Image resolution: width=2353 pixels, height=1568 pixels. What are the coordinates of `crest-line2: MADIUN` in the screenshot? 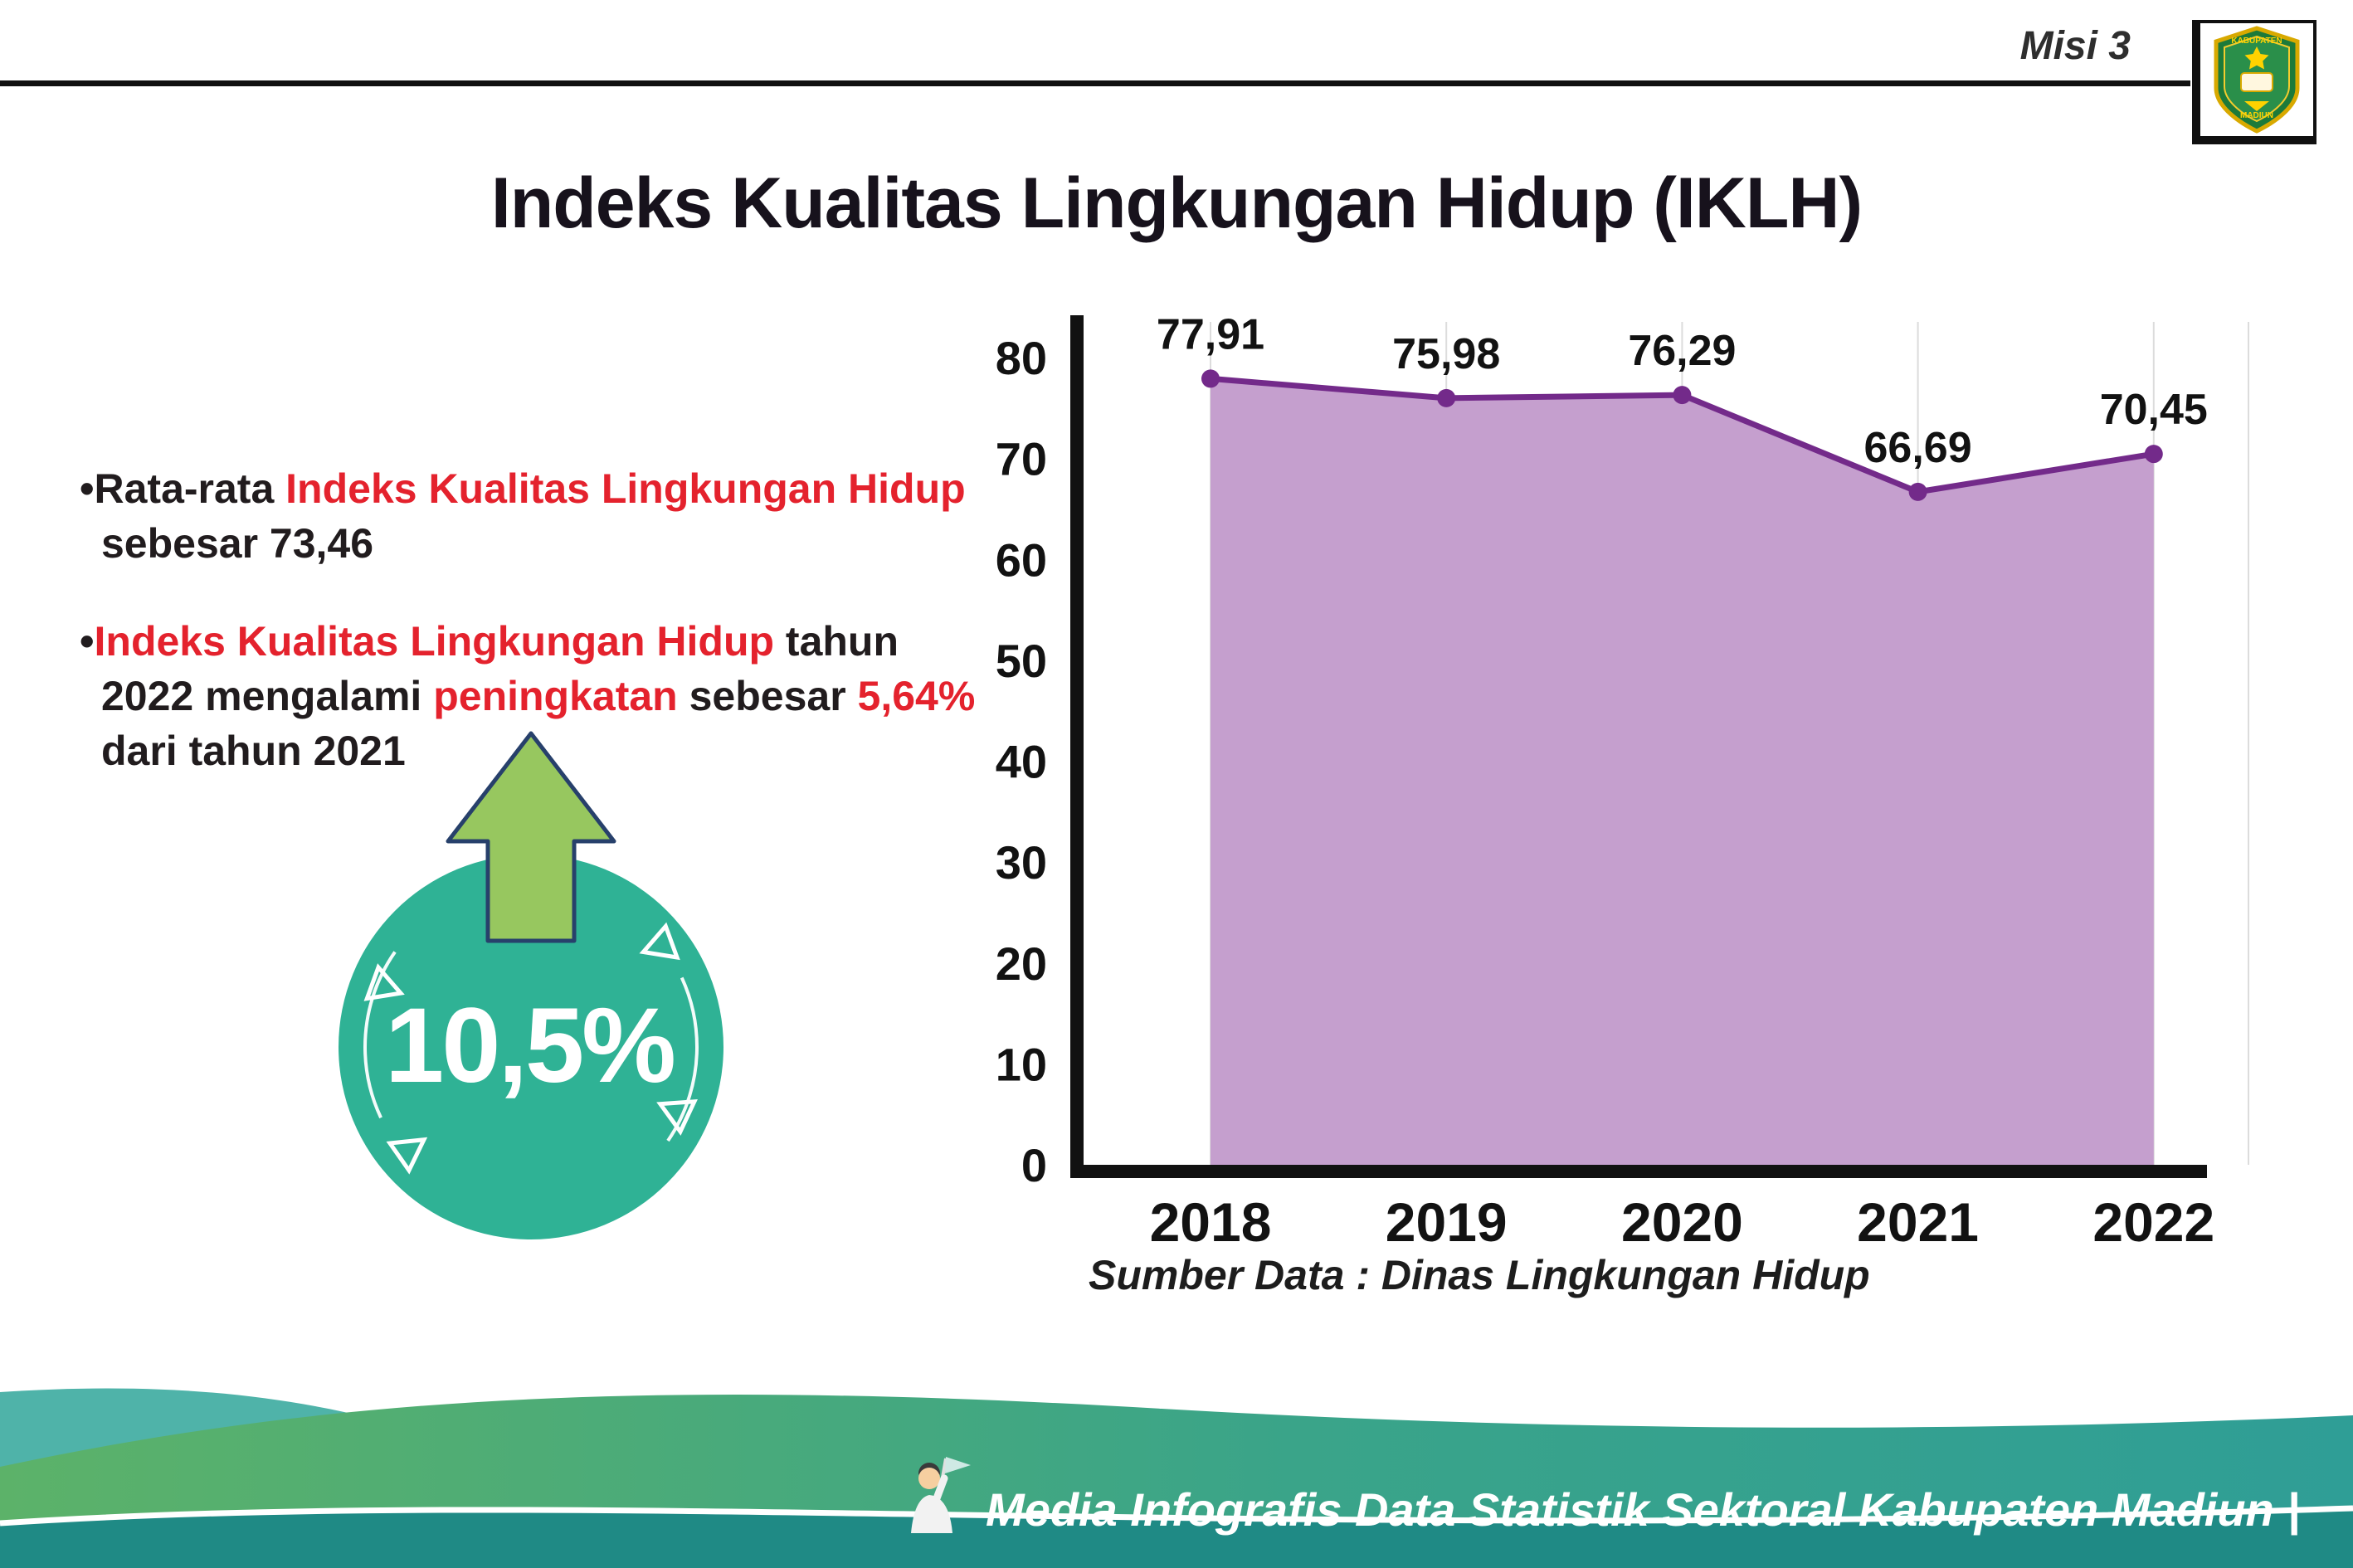 It's located at (2256, 115).